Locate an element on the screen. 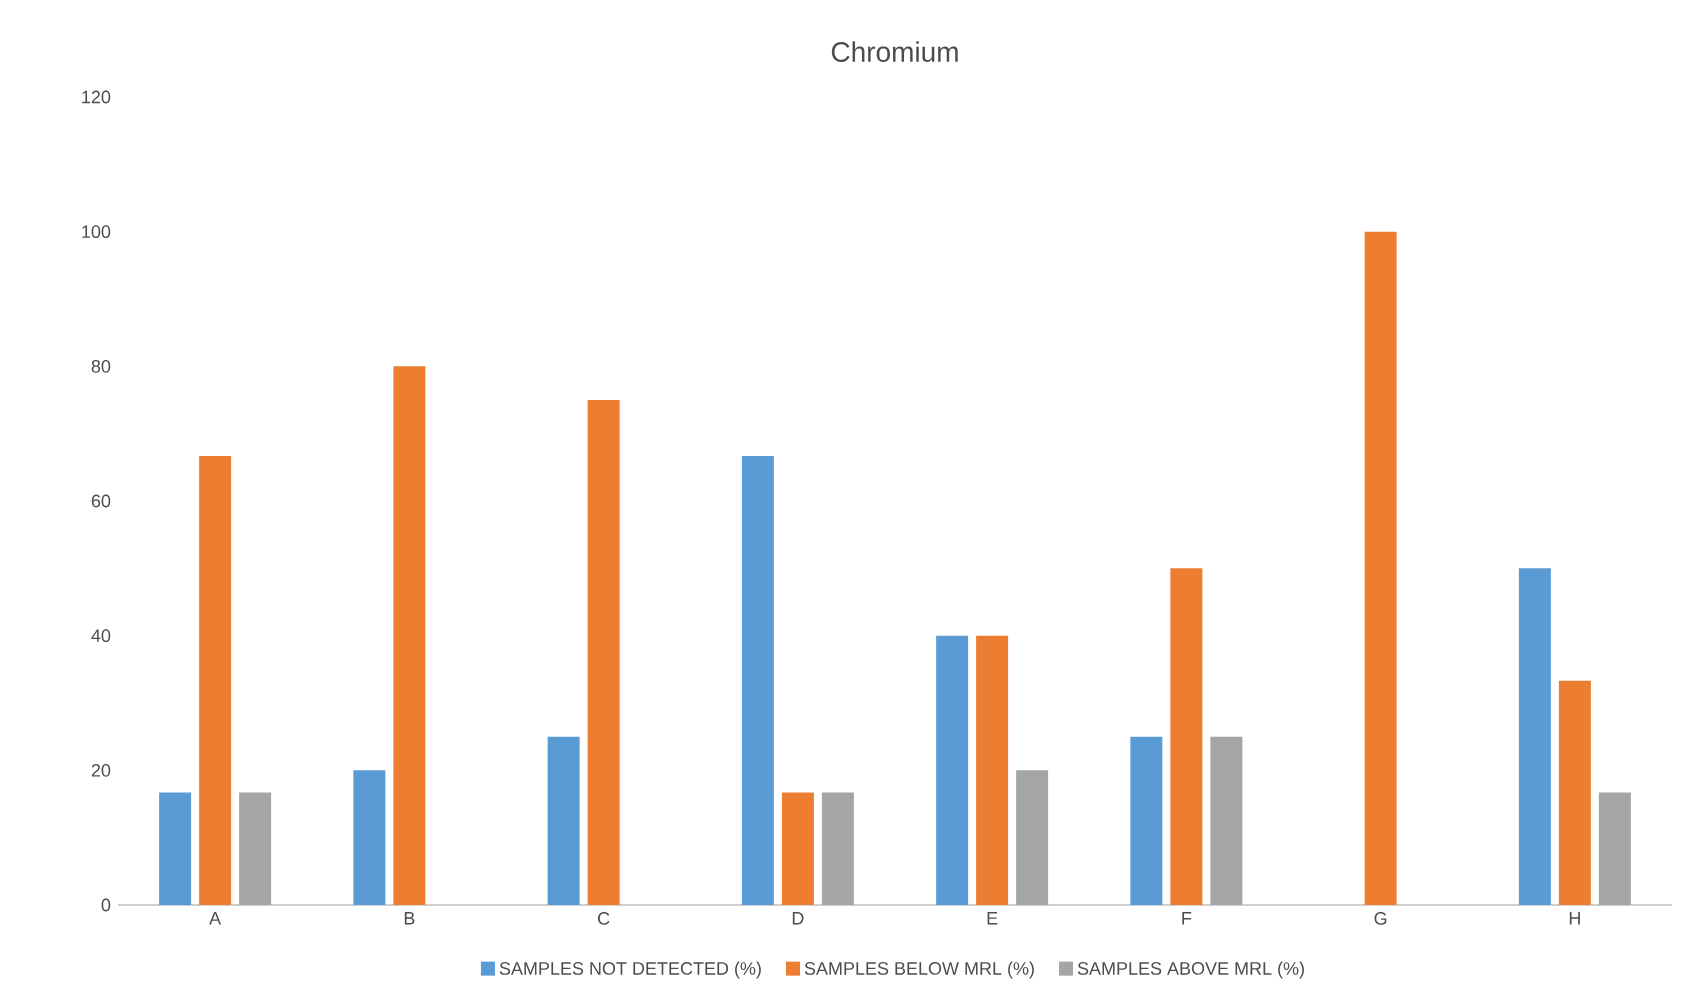 Image resolution: width=1707 pixels, height=991 pixels. y-tick-label: 0 is located at coordinates (106, 905).